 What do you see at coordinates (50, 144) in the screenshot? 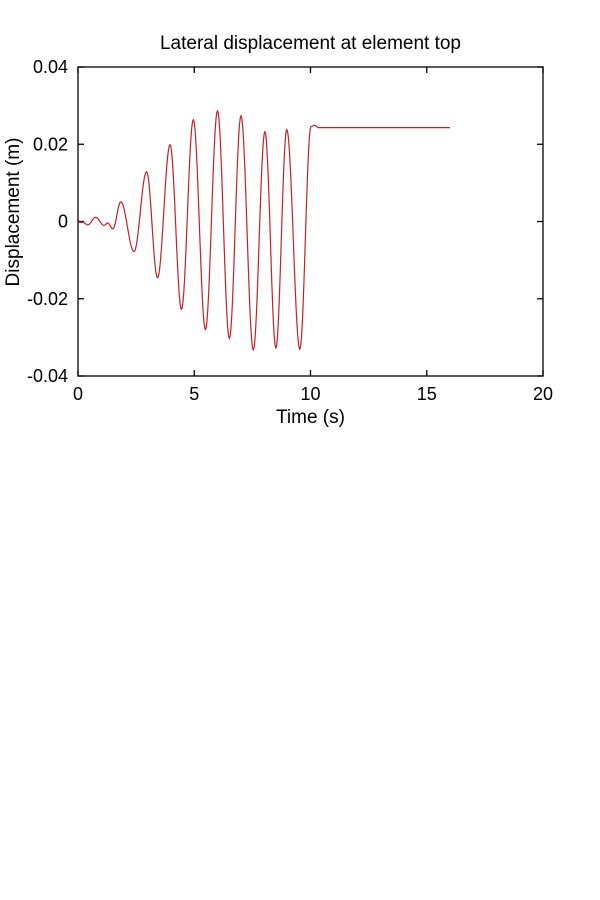
I see `y-tick-label: 0.02` at bounding box center [50, 144].